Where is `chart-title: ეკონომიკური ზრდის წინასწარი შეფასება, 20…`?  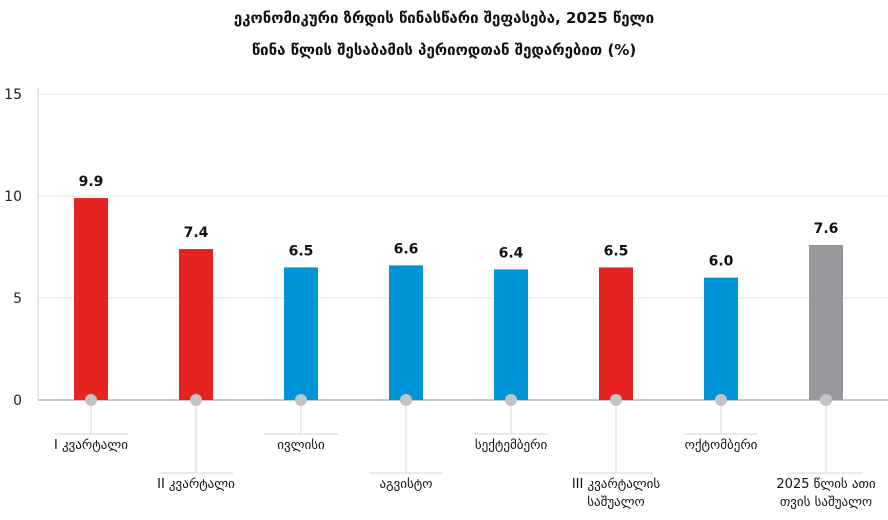
chart-title: ეკონომიკური ზრდის წინასწარი შეფასება, 20… is located at coordinates (444, 18).